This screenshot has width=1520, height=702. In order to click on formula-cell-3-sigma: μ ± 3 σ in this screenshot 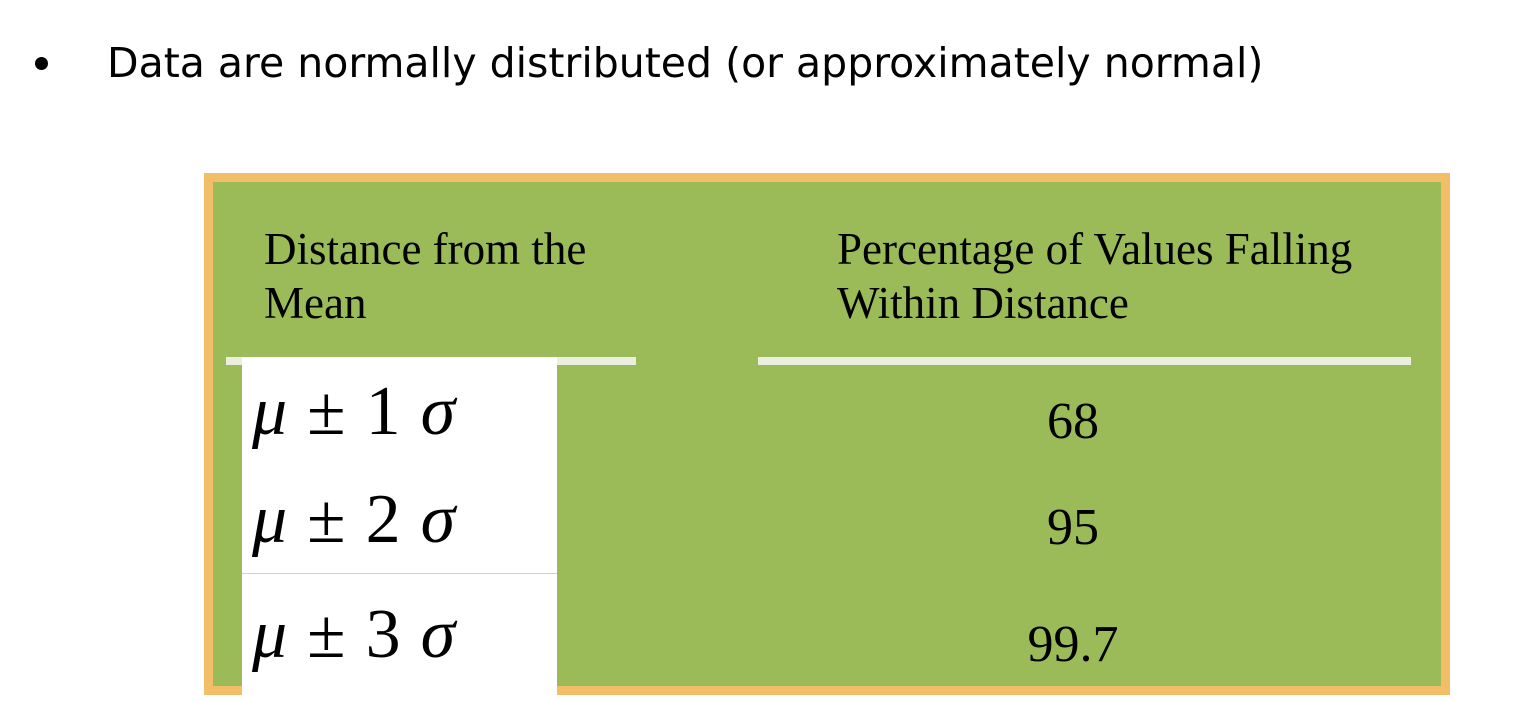, I will do `click(399, 634)`.